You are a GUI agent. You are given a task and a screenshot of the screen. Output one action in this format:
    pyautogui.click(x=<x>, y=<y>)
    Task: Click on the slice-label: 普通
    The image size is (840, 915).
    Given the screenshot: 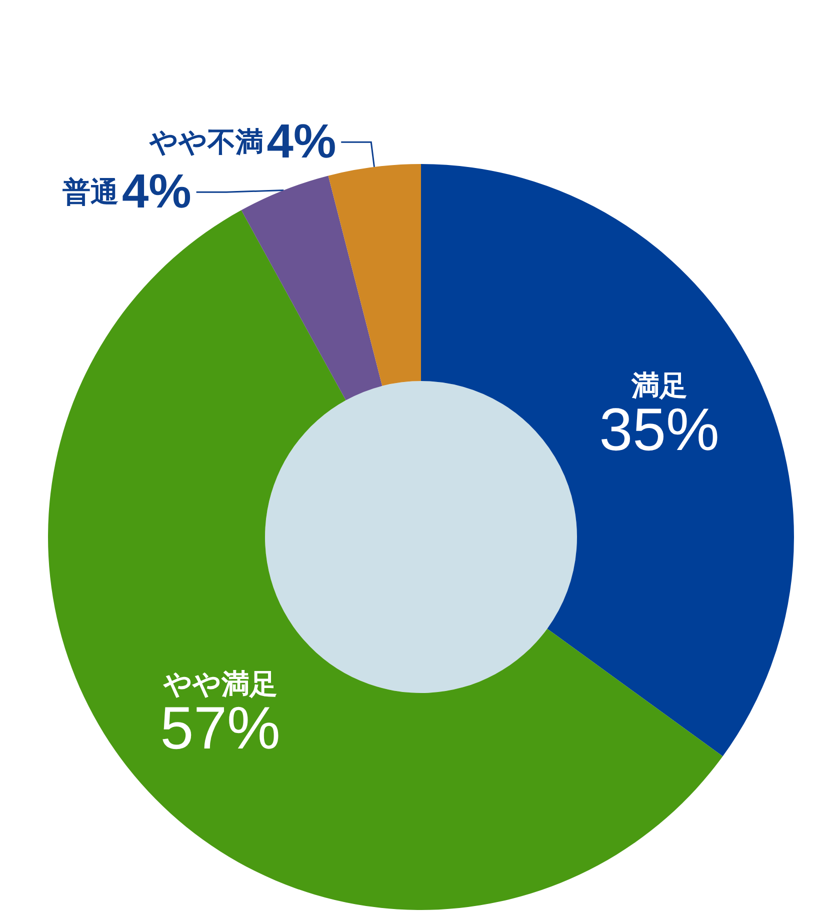 What is the action you would take?
    pyautogui.click(x=90, y=192)
    